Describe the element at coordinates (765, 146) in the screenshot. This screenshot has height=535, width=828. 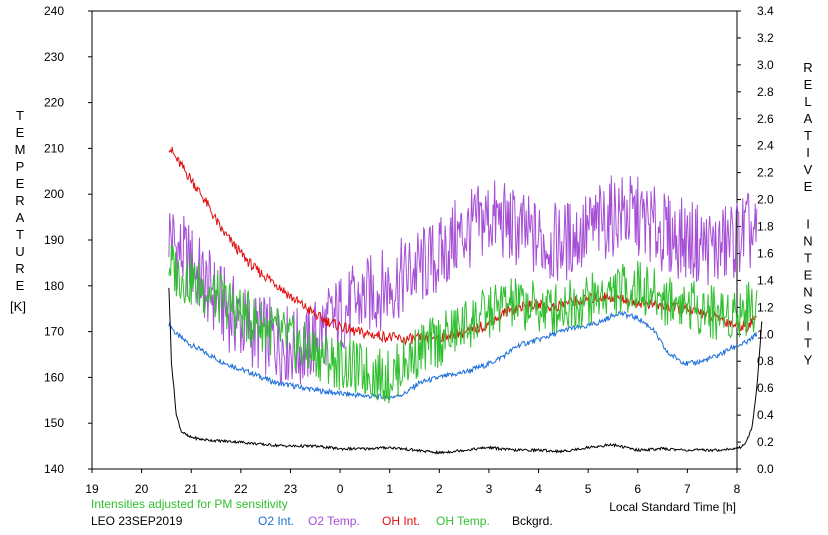
I see `right-tick-label: 2.4` at that location.